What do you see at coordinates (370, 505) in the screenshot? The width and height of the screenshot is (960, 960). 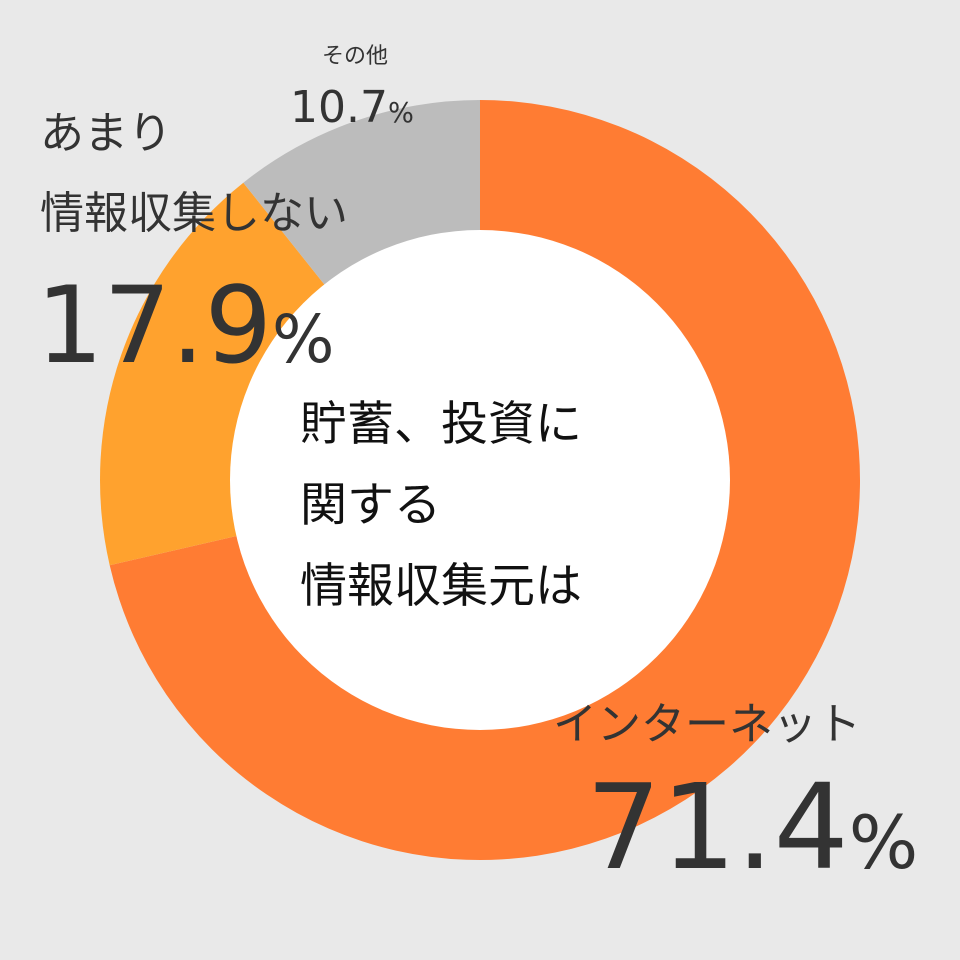 I see `center-title-line-2: 関する` at bounding box center [370, 505].